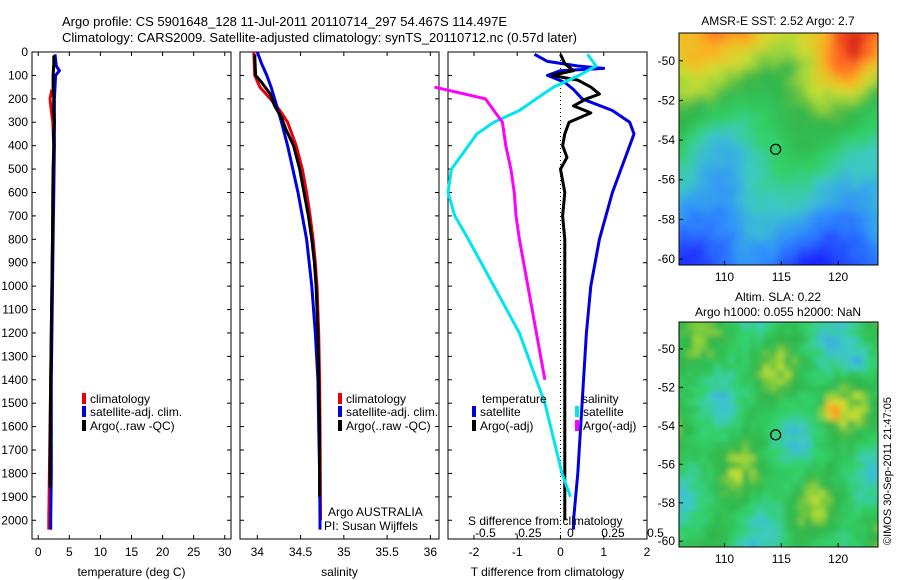 The image size is (900, 580). Describe the element at coordinates (753, 169) in the screenshot. I see `sst-map-axes: 110 115 120-50-52-54-56-58-60` at that location.